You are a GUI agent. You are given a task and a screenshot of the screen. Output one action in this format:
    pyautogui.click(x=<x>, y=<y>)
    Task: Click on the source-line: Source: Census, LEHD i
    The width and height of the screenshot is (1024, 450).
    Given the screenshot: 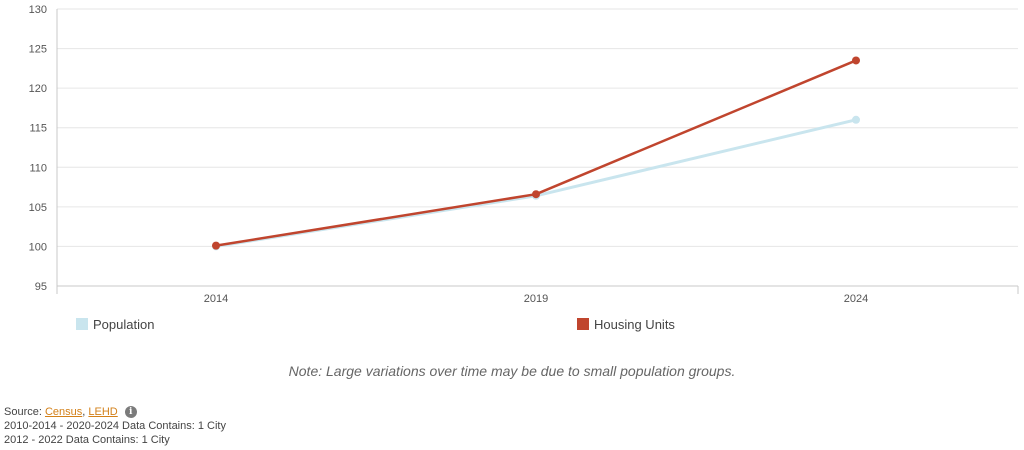 What is the action you would take?
    pyautogui.click(x=115, y=412)
    